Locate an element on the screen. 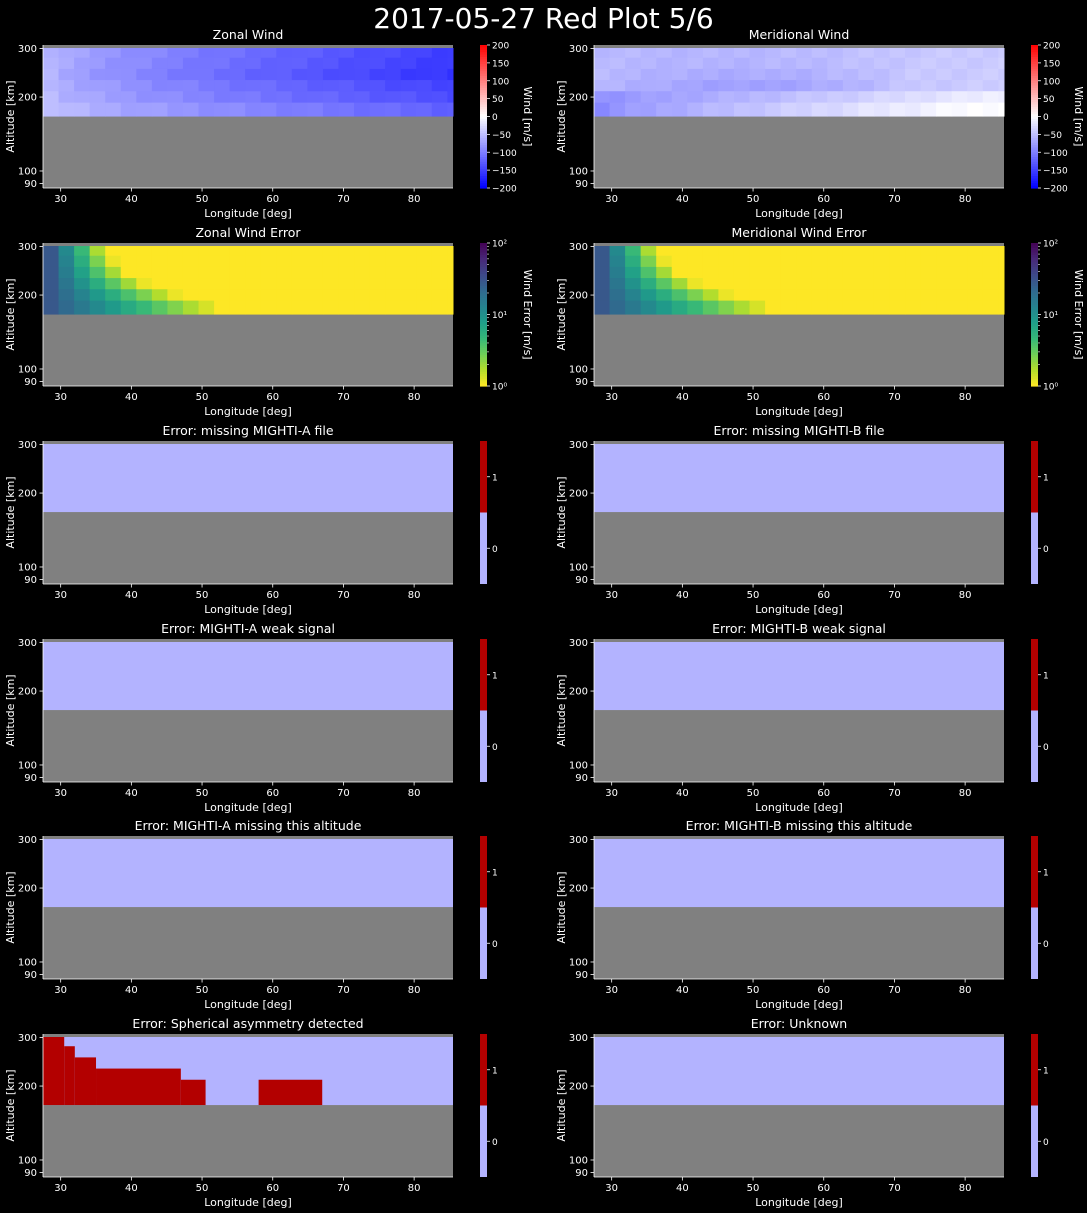 The image size is (1087, 1213). colorbar-tick-label: 10¹ is located at coordinates (1050, 316).